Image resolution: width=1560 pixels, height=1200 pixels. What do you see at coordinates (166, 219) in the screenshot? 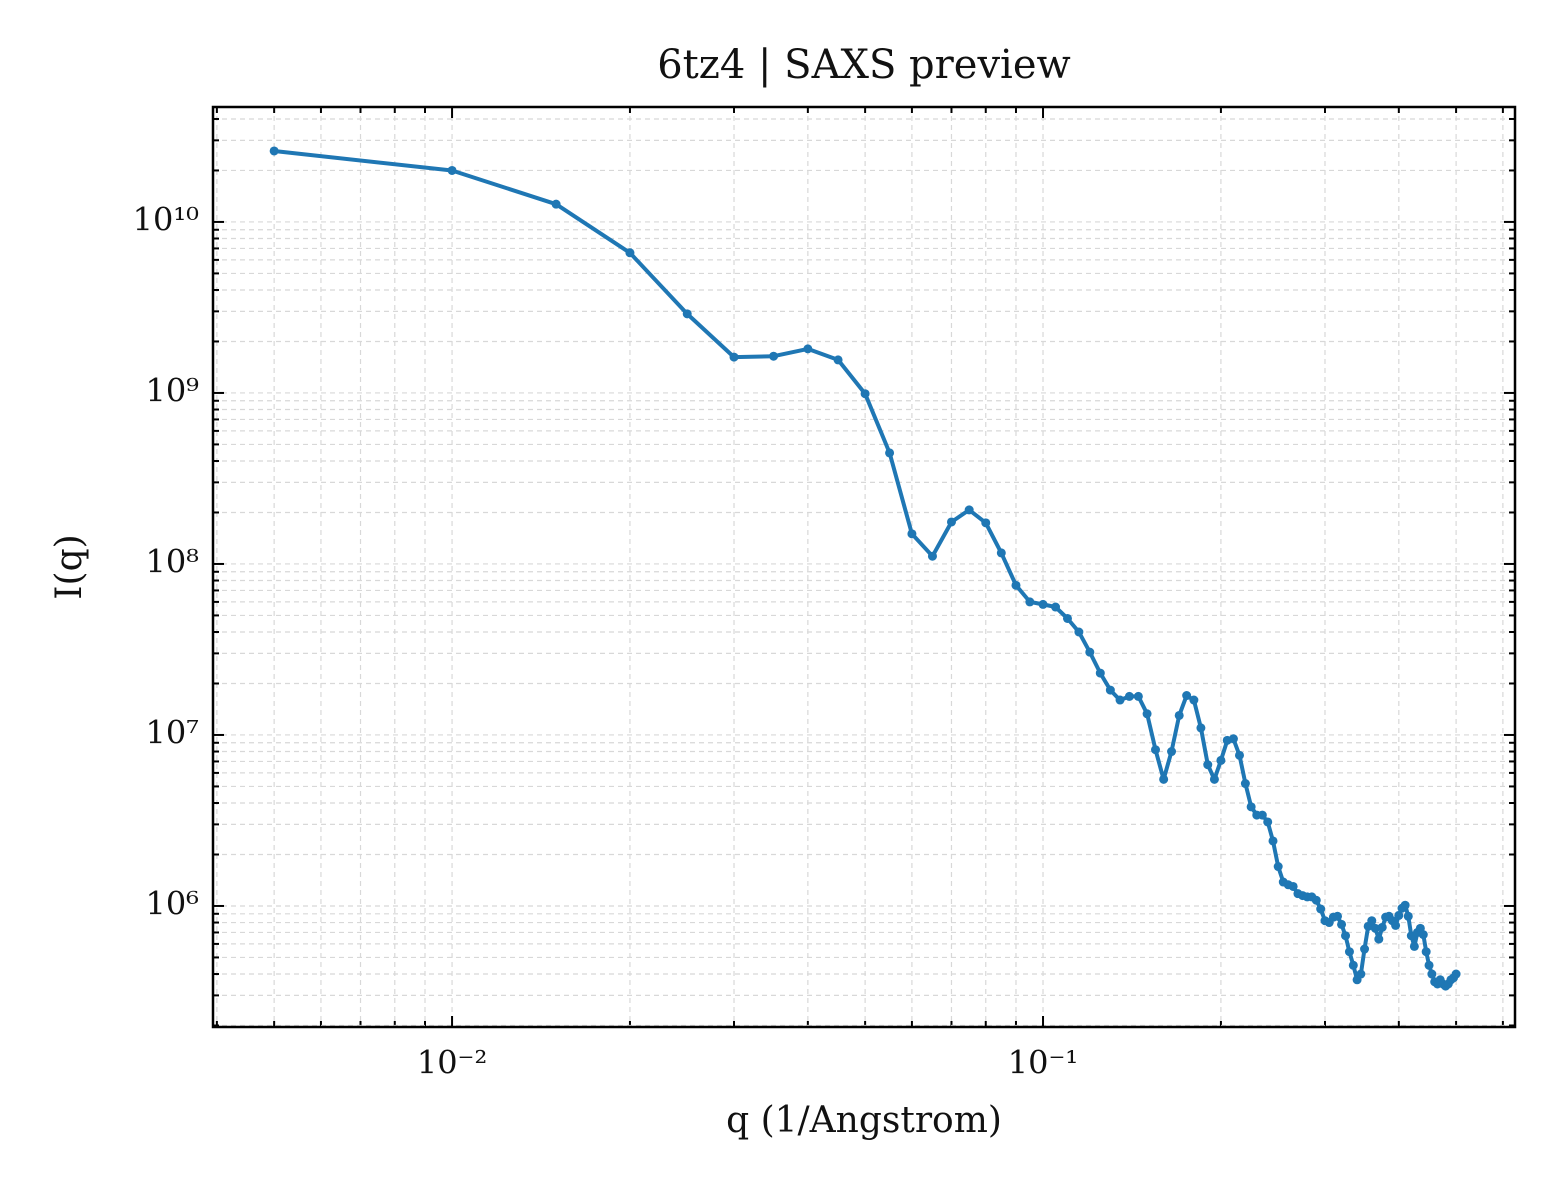
I see `y-tick-label: 10¹⁰` at bounding box center [166, 219].